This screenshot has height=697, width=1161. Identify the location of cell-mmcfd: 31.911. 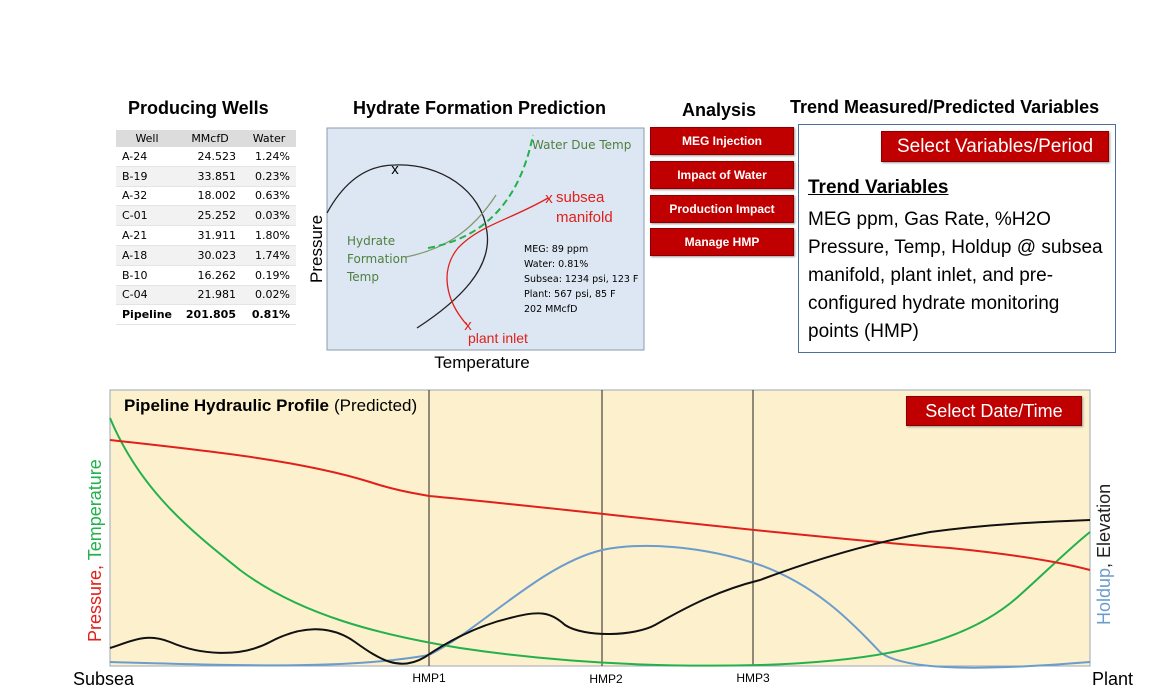
(210, 235).